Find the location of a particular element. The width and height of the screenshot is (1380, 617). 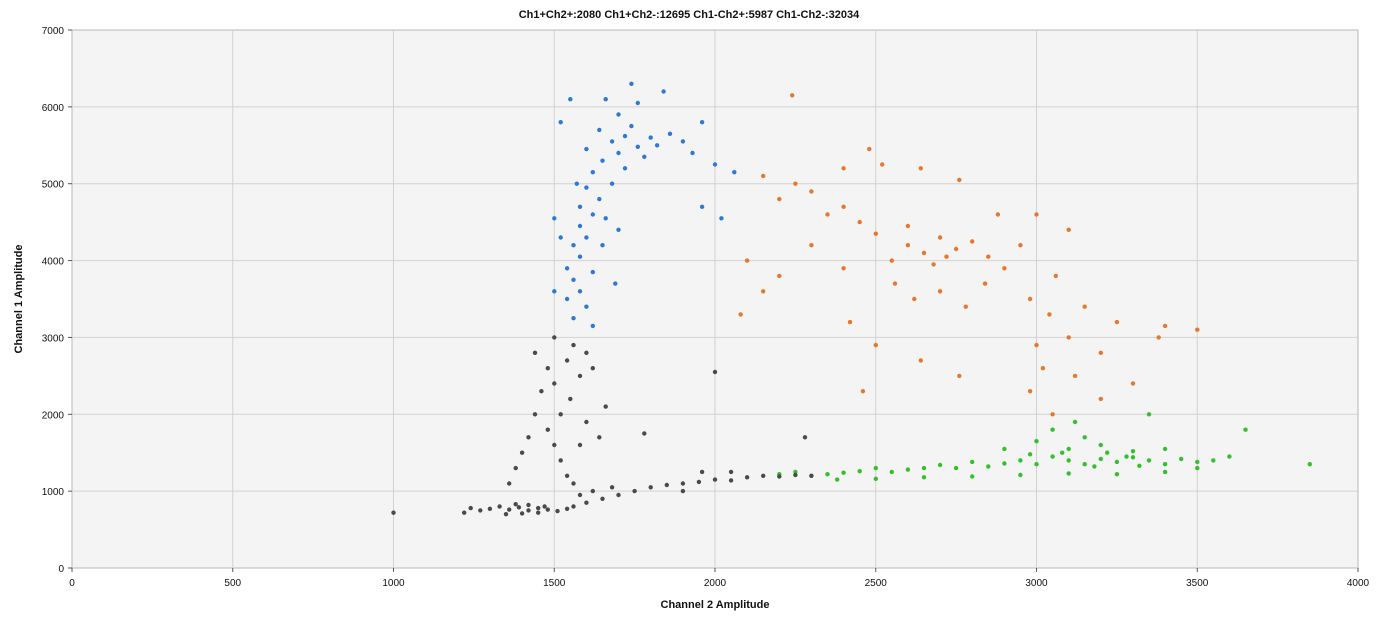

x-axis-ticks: 0 500 1000 1500 2000 2500 3000 3500 4000 is located at coordinates (719, 578).